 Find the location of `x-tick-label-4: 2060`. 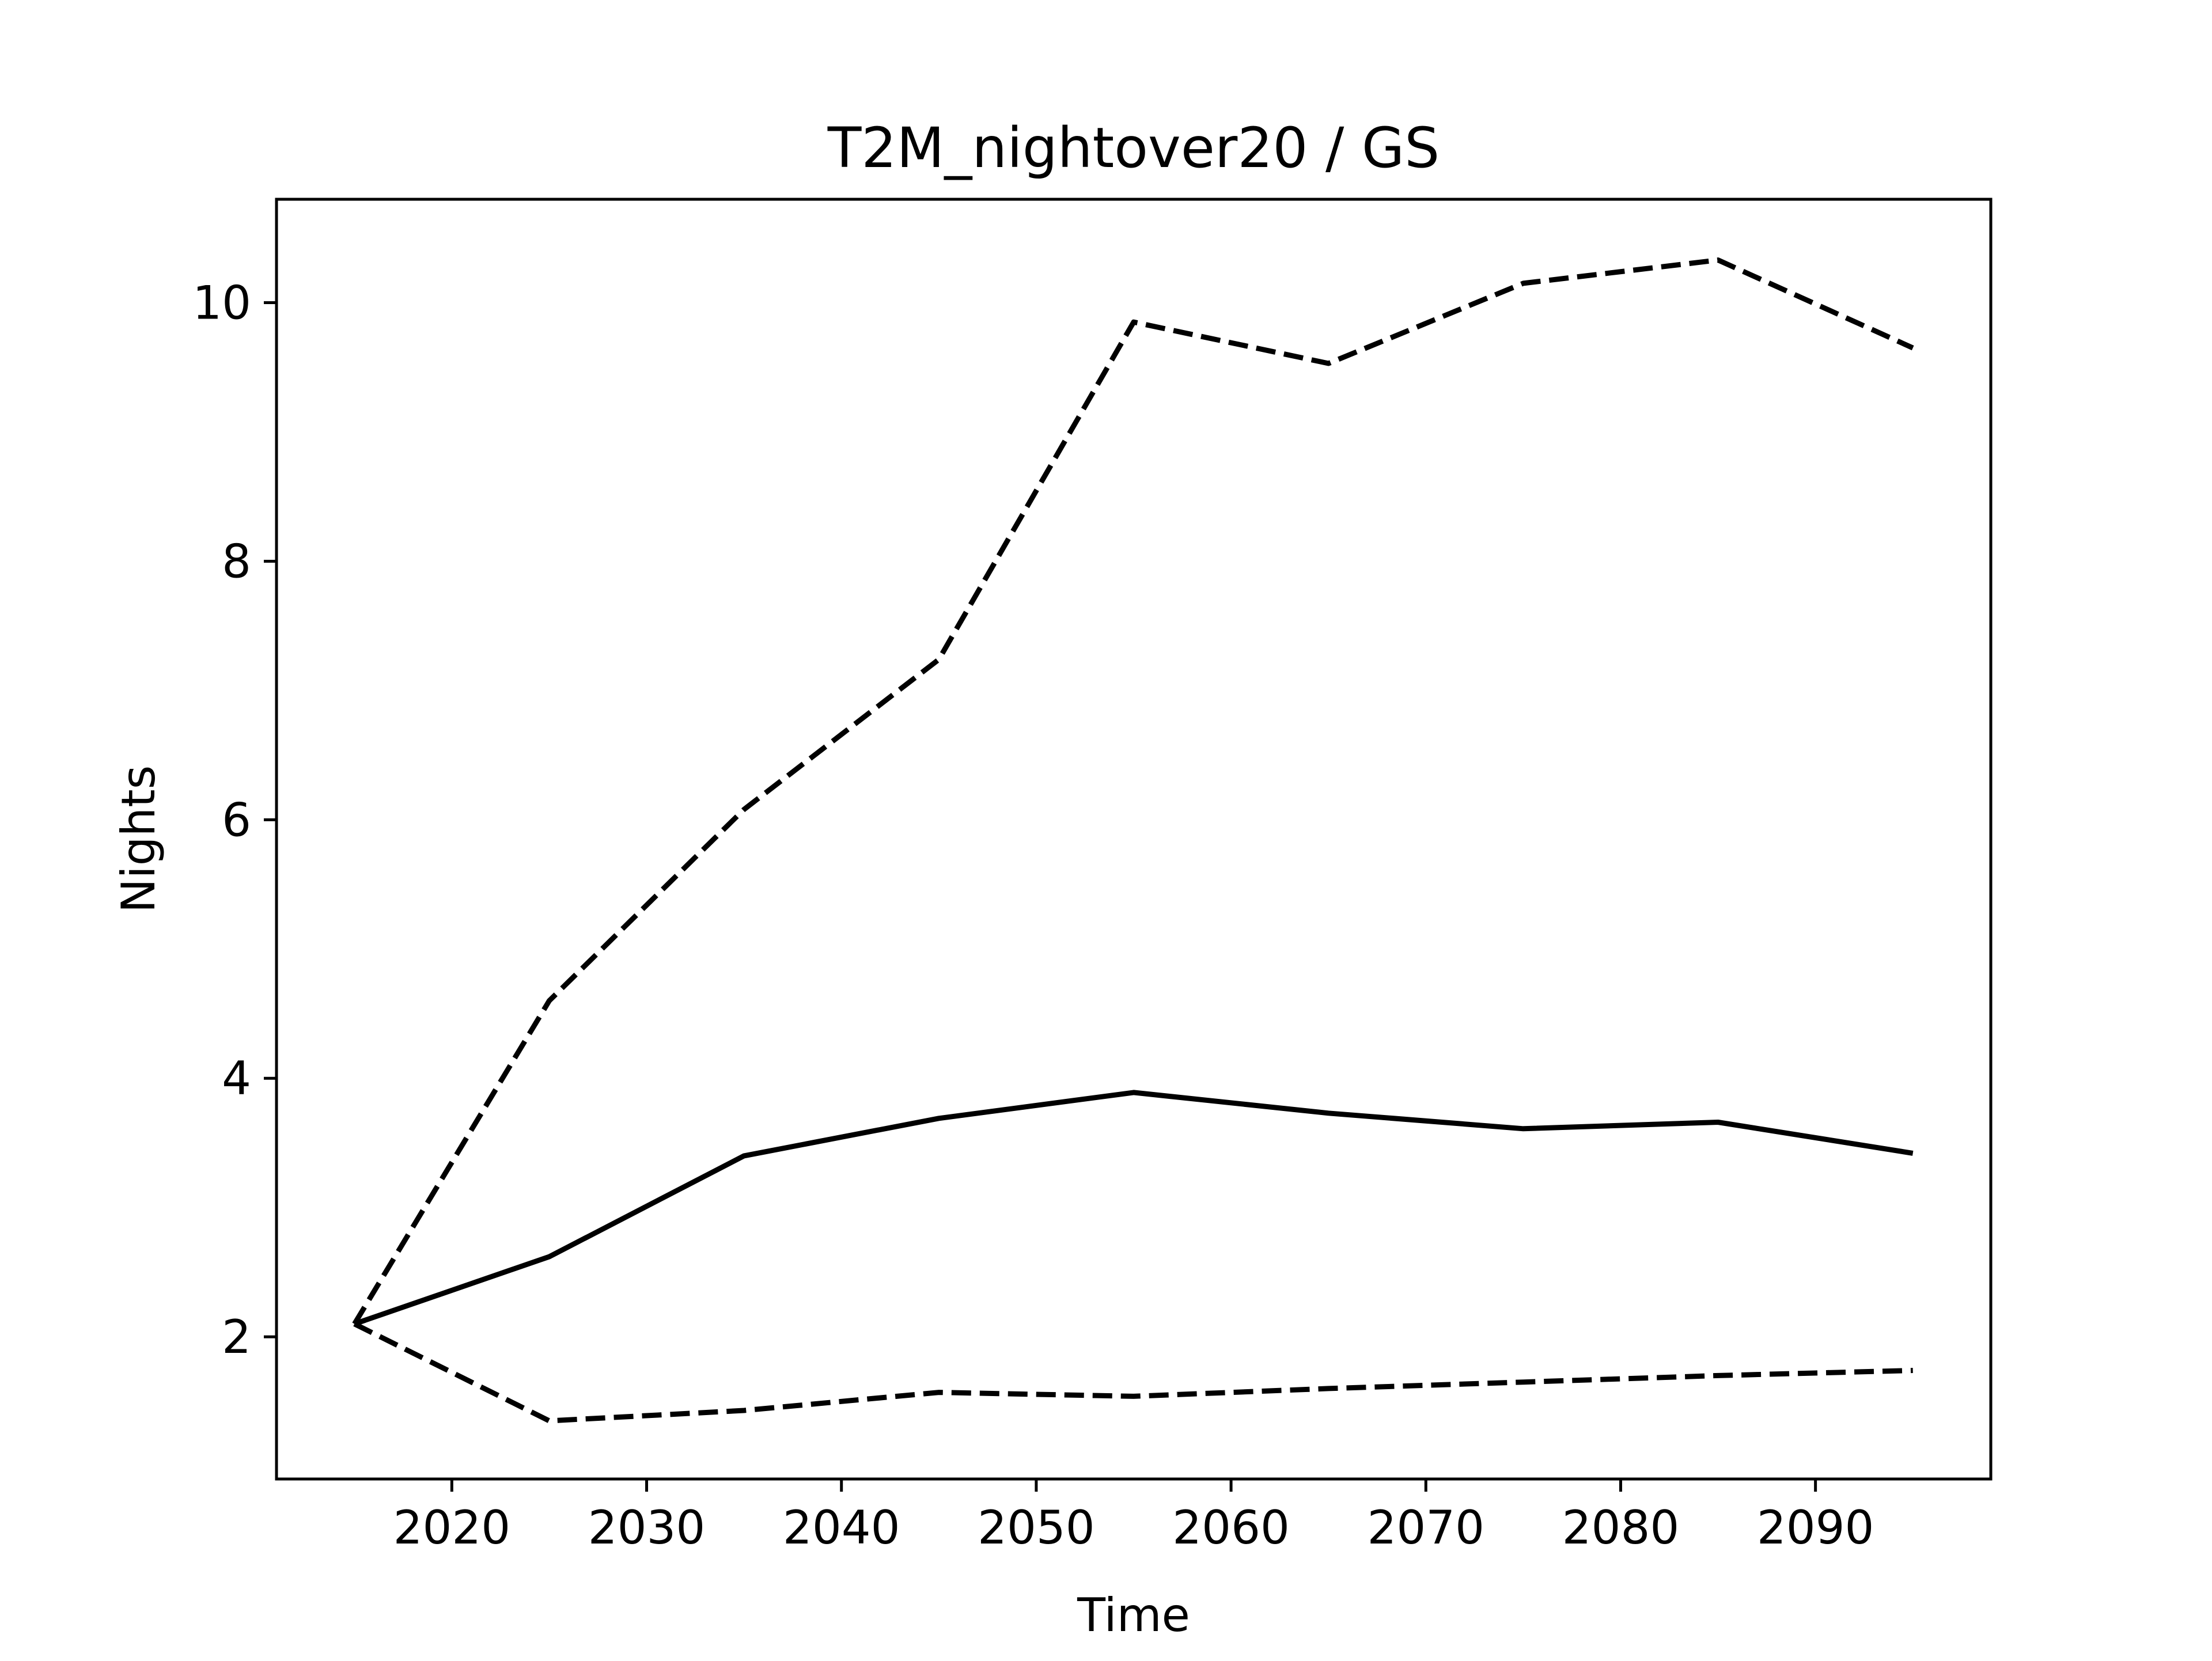

x-tick-label-4: 2060 is located at coordinates (1231, 1527).